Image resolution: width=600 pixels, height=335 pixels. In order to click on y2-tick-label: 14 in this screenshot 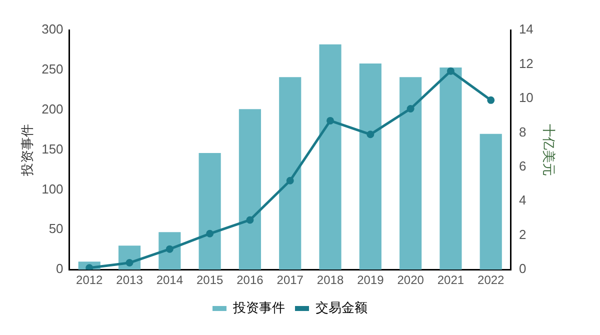, I will do `click(526, 29)`.